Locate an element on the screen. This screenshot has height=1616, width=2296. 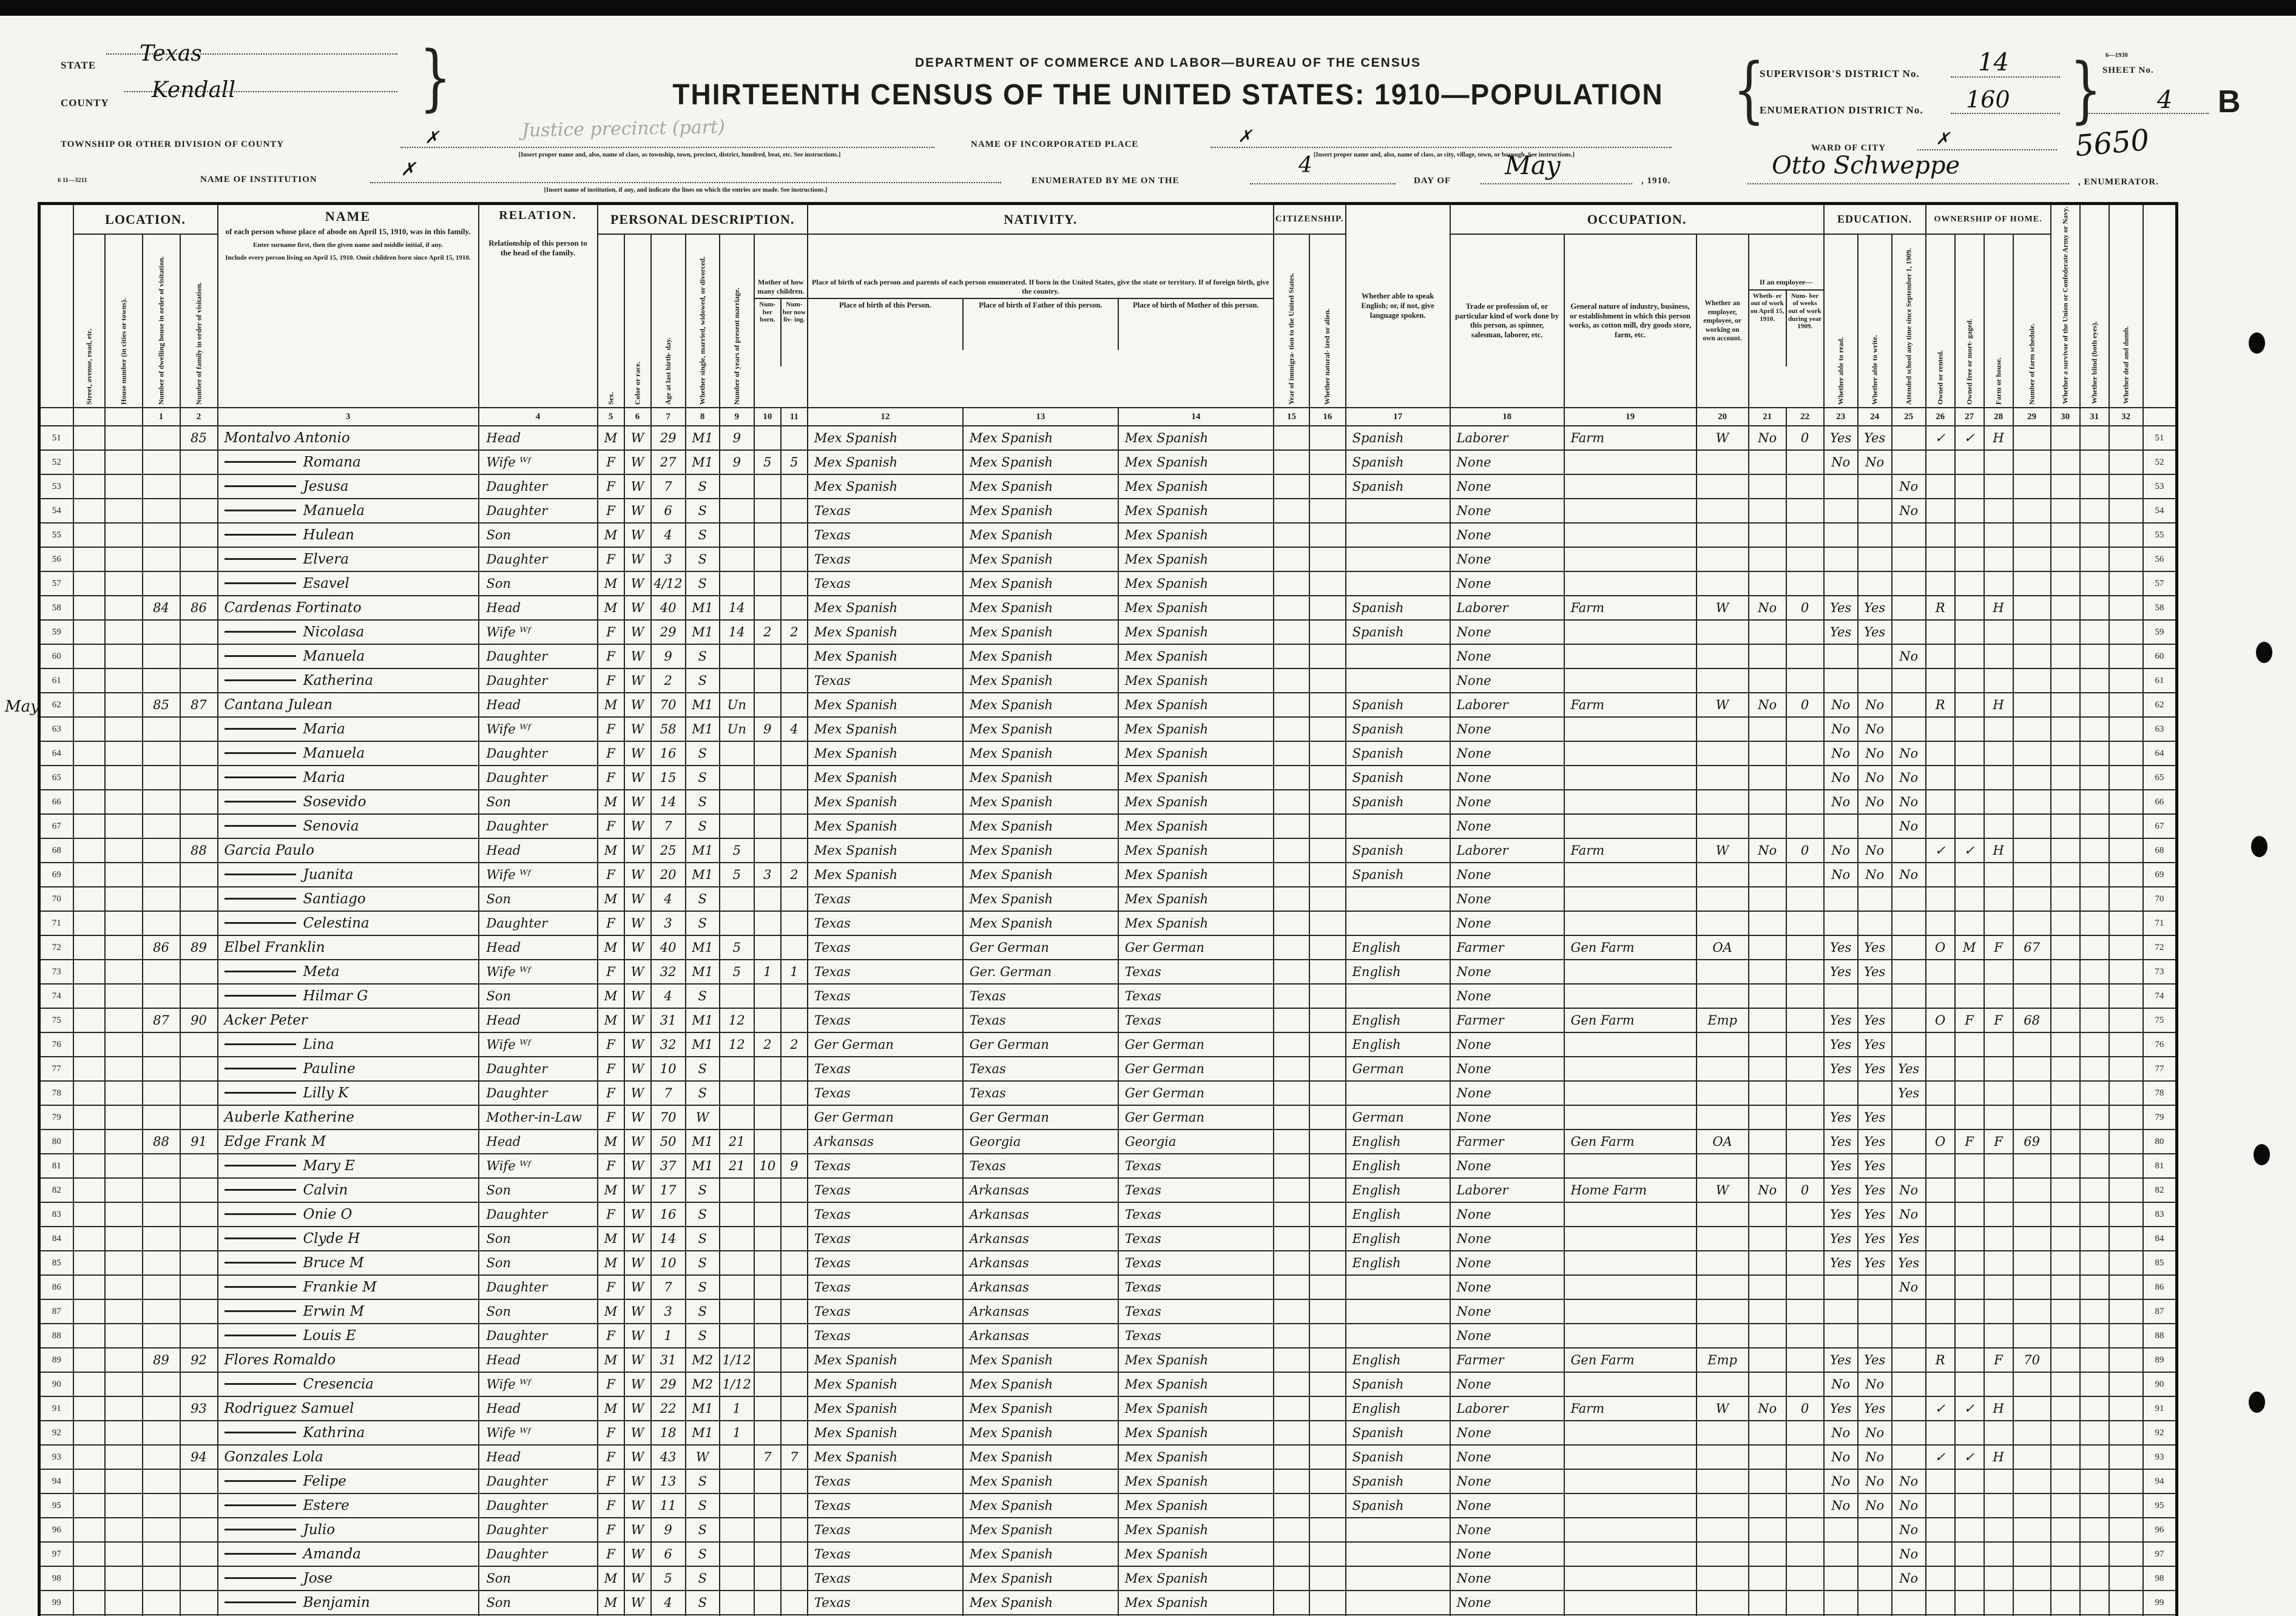
line-number: 69 is located at coordinates (2160, 875).